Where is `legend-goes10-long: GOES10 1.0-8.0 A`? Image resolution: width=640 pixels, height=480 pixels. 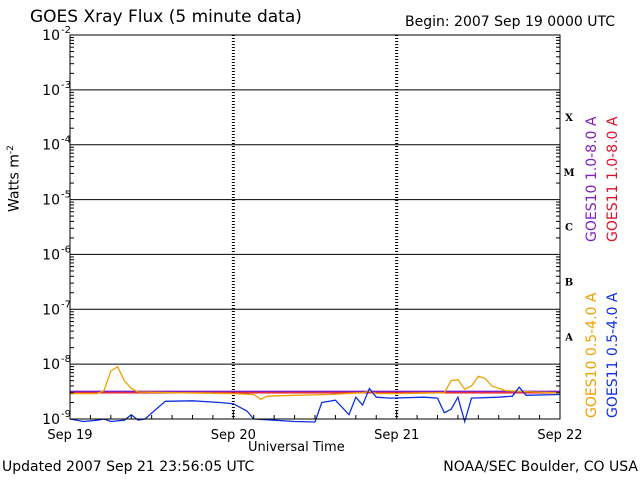
legend-goes10-long: GOES10 1.0-8.0 A is located at coordinates (592, 179).